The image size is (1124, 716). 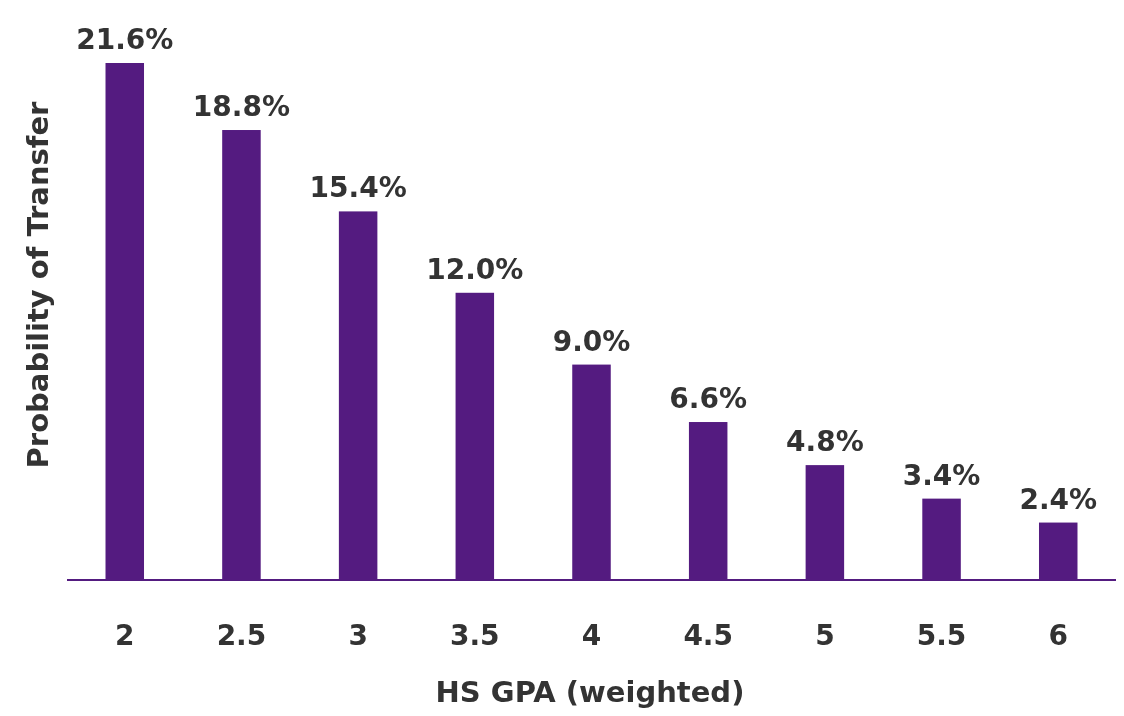 What do you see at coordinates (591, 341) in the screenshot?
I see `data-label: 9.0%` at bounding box center [591, 341].